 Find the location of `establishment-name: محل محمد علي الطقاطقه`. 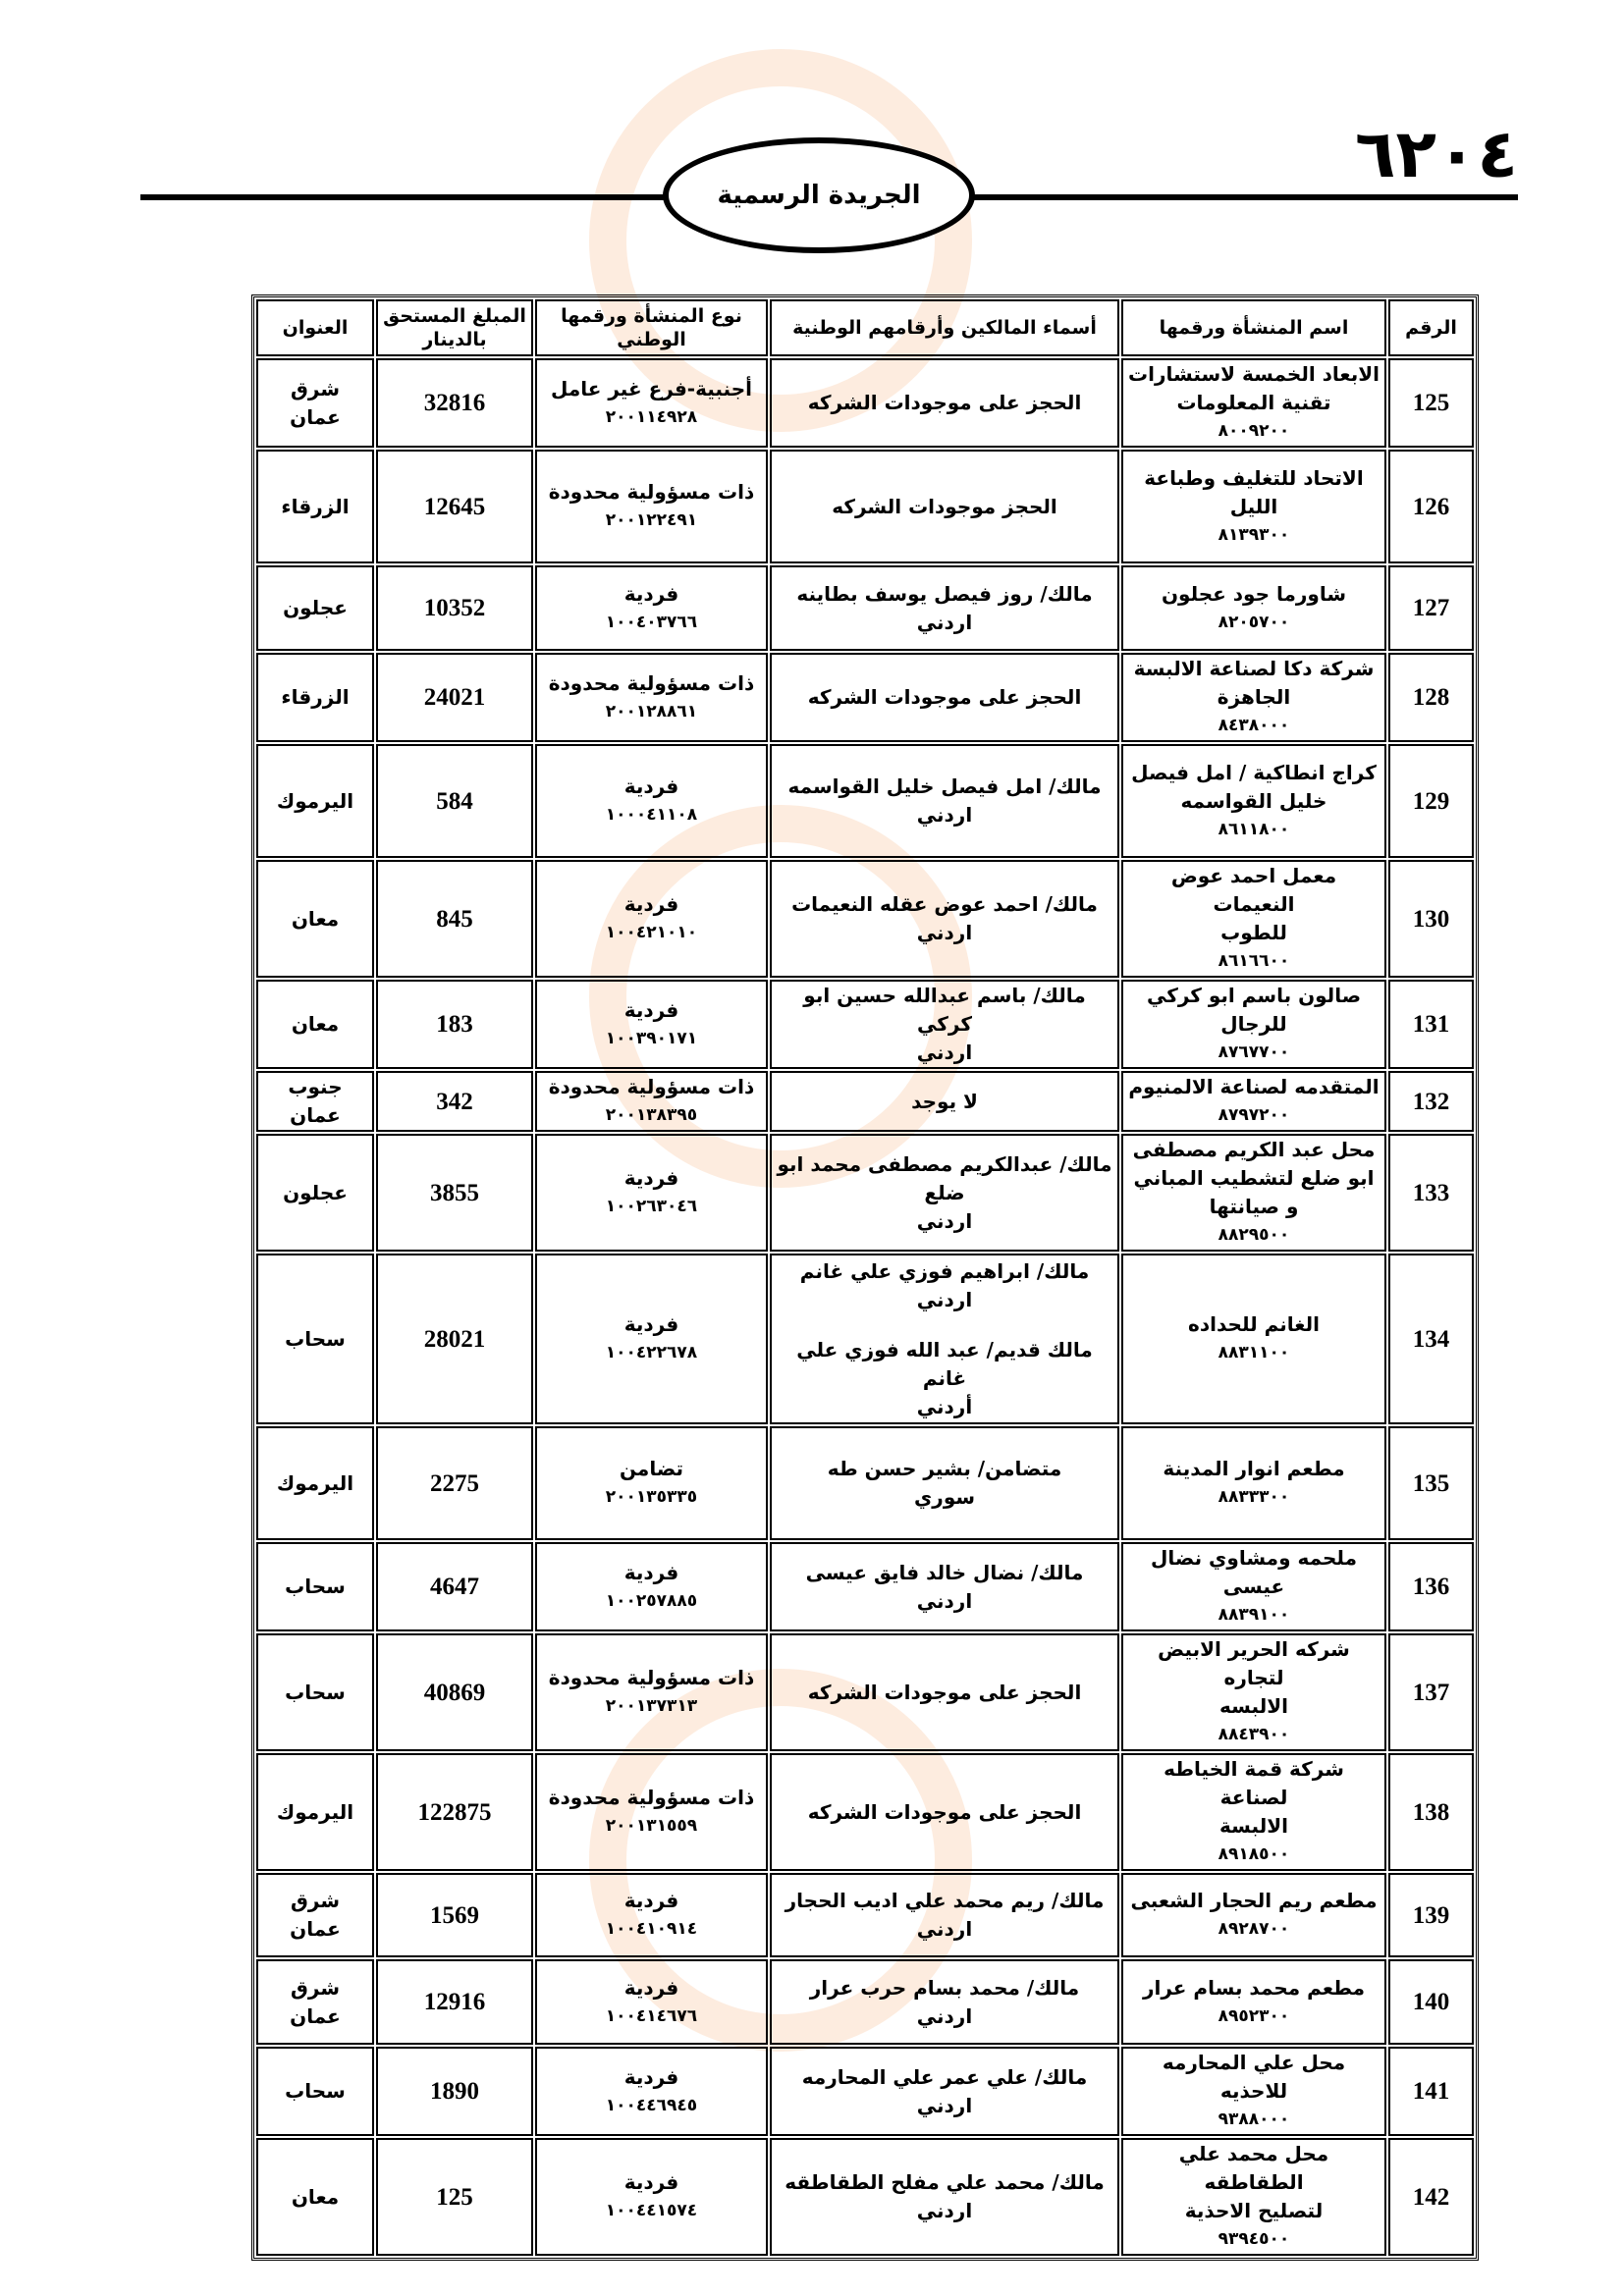

establishment-name: محل محمد علي الطقاطقه is located at coordinates (1253, 2168).